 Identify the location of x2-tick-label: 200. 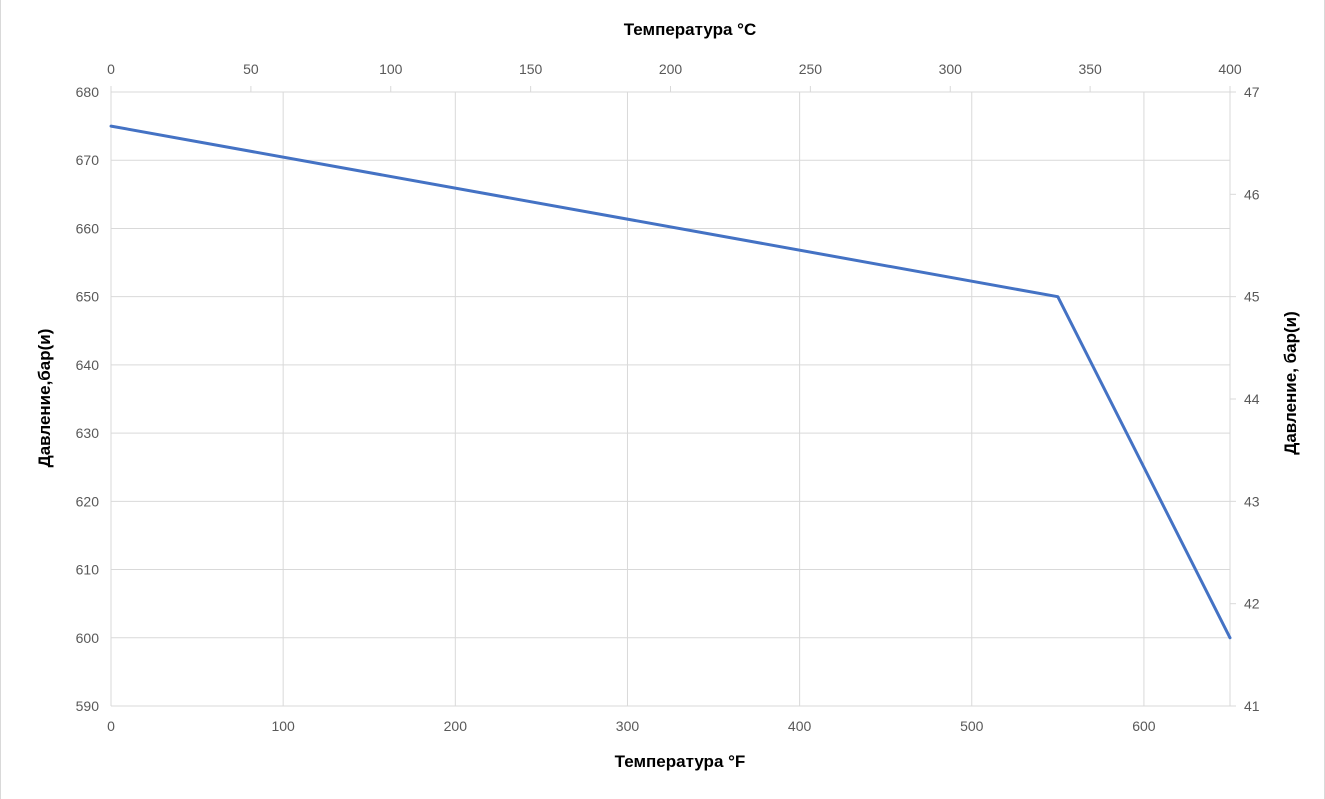
(671, 69).